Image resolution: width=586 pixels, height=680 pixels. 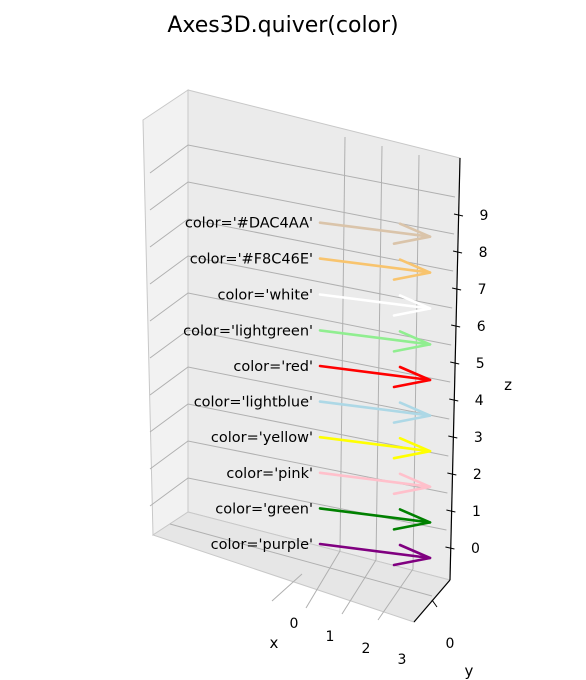 What do you see at coordinates (434, 603) in the screenshot?
I see `y-tick-mark` at bounding box center [434, 603].